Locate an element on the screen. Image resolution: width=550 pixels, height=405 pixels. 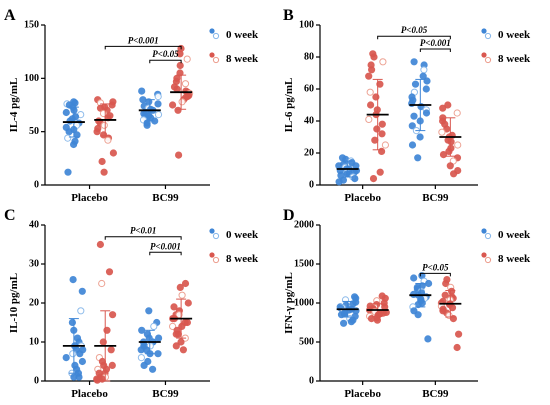
y-tick-label: 500 is located at coordinates (306, 342).